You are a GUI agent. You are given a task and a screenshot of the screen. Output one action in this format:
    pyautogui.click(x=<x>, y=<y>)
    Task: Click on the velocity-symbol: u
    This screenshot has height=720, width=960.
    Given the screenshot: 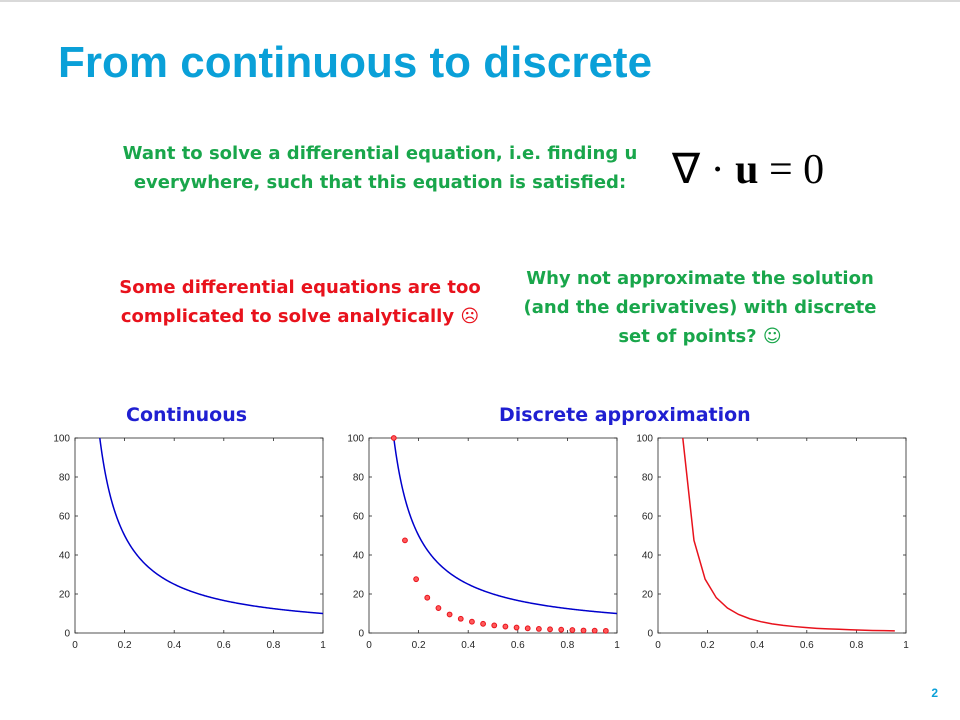 What is the action you would take?
    pyautogui.click(x=747, y=170)
    